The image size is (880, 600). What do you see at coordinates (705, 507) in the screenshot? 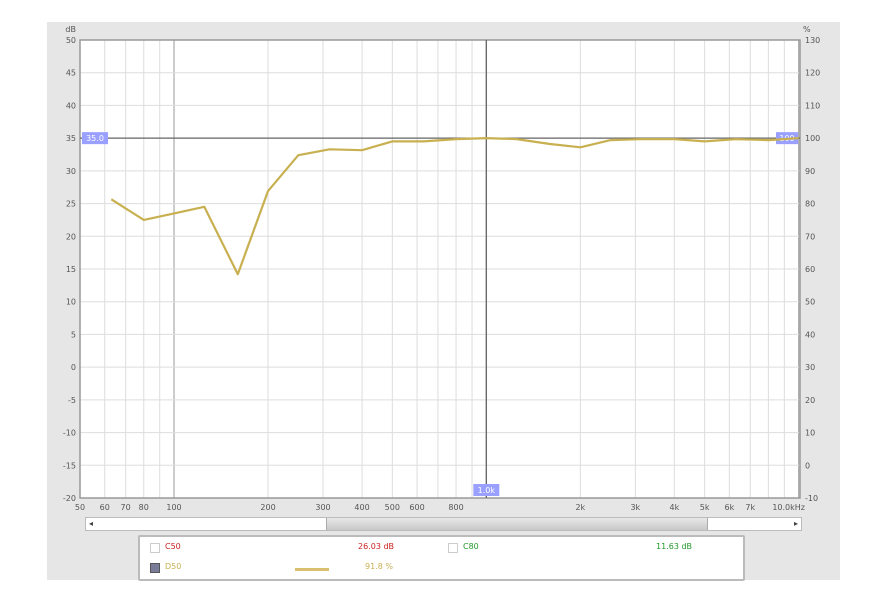
I see `x-tick-label: 5k` at bounding box center [705, 507].